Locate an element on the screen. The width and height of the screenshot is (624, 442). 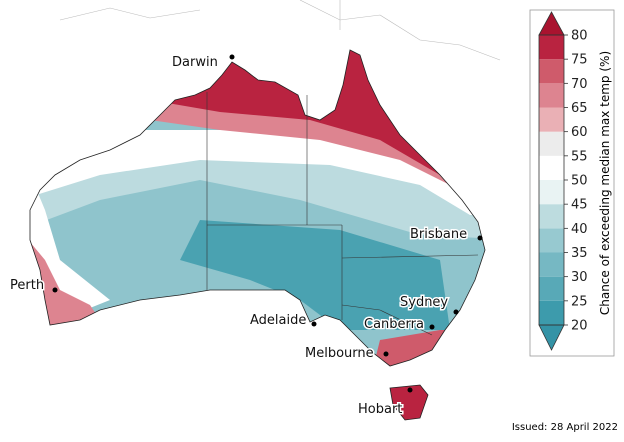
neighbour-coast is located at coordinates (280, 30).